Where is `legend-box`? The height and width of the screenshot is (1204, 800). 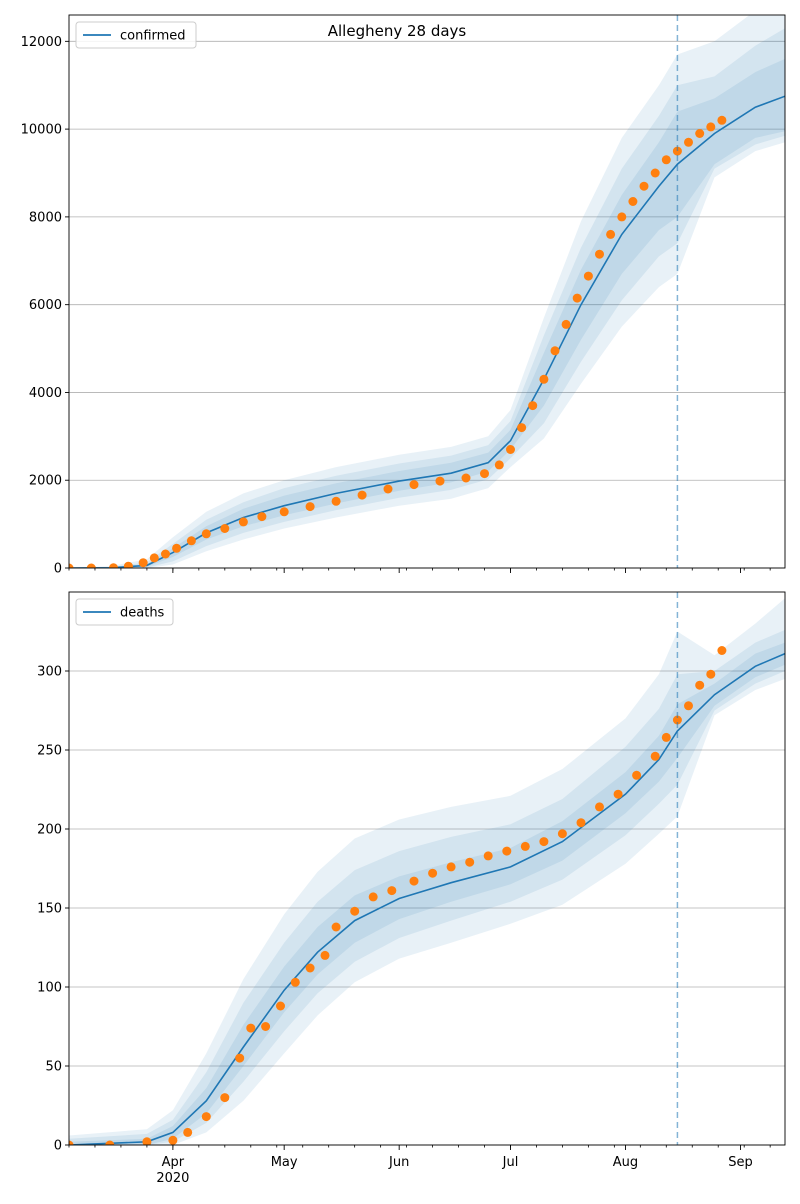 legend-box is located at coordinates (124, 612).